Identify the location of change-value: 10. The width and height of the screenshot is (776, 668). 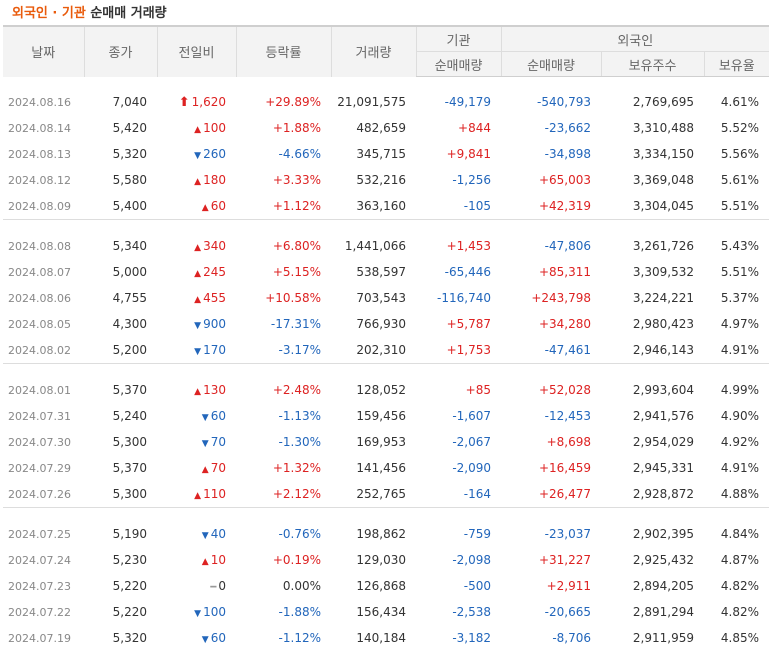
(218, 560).